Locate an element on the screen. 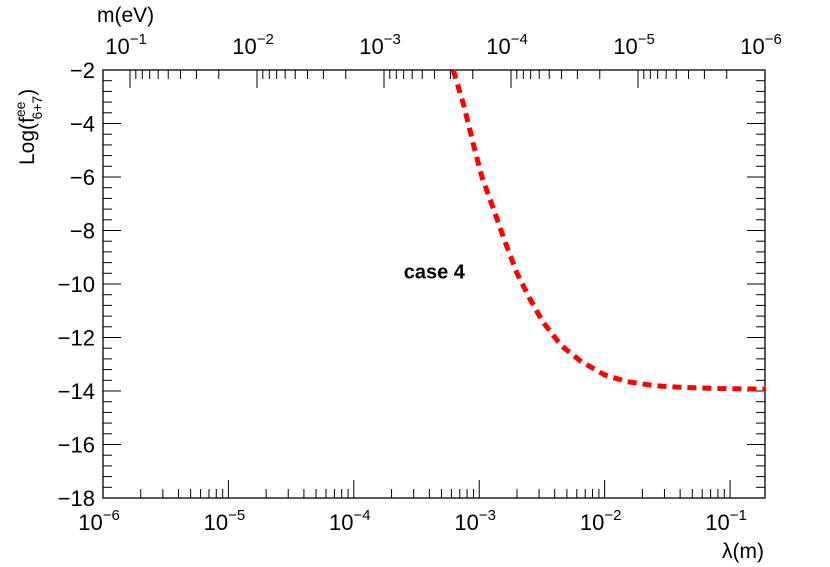 This screenshot has width=830, height=567. y-axis-title-main: Log(f is located at coordinates (27, 141).